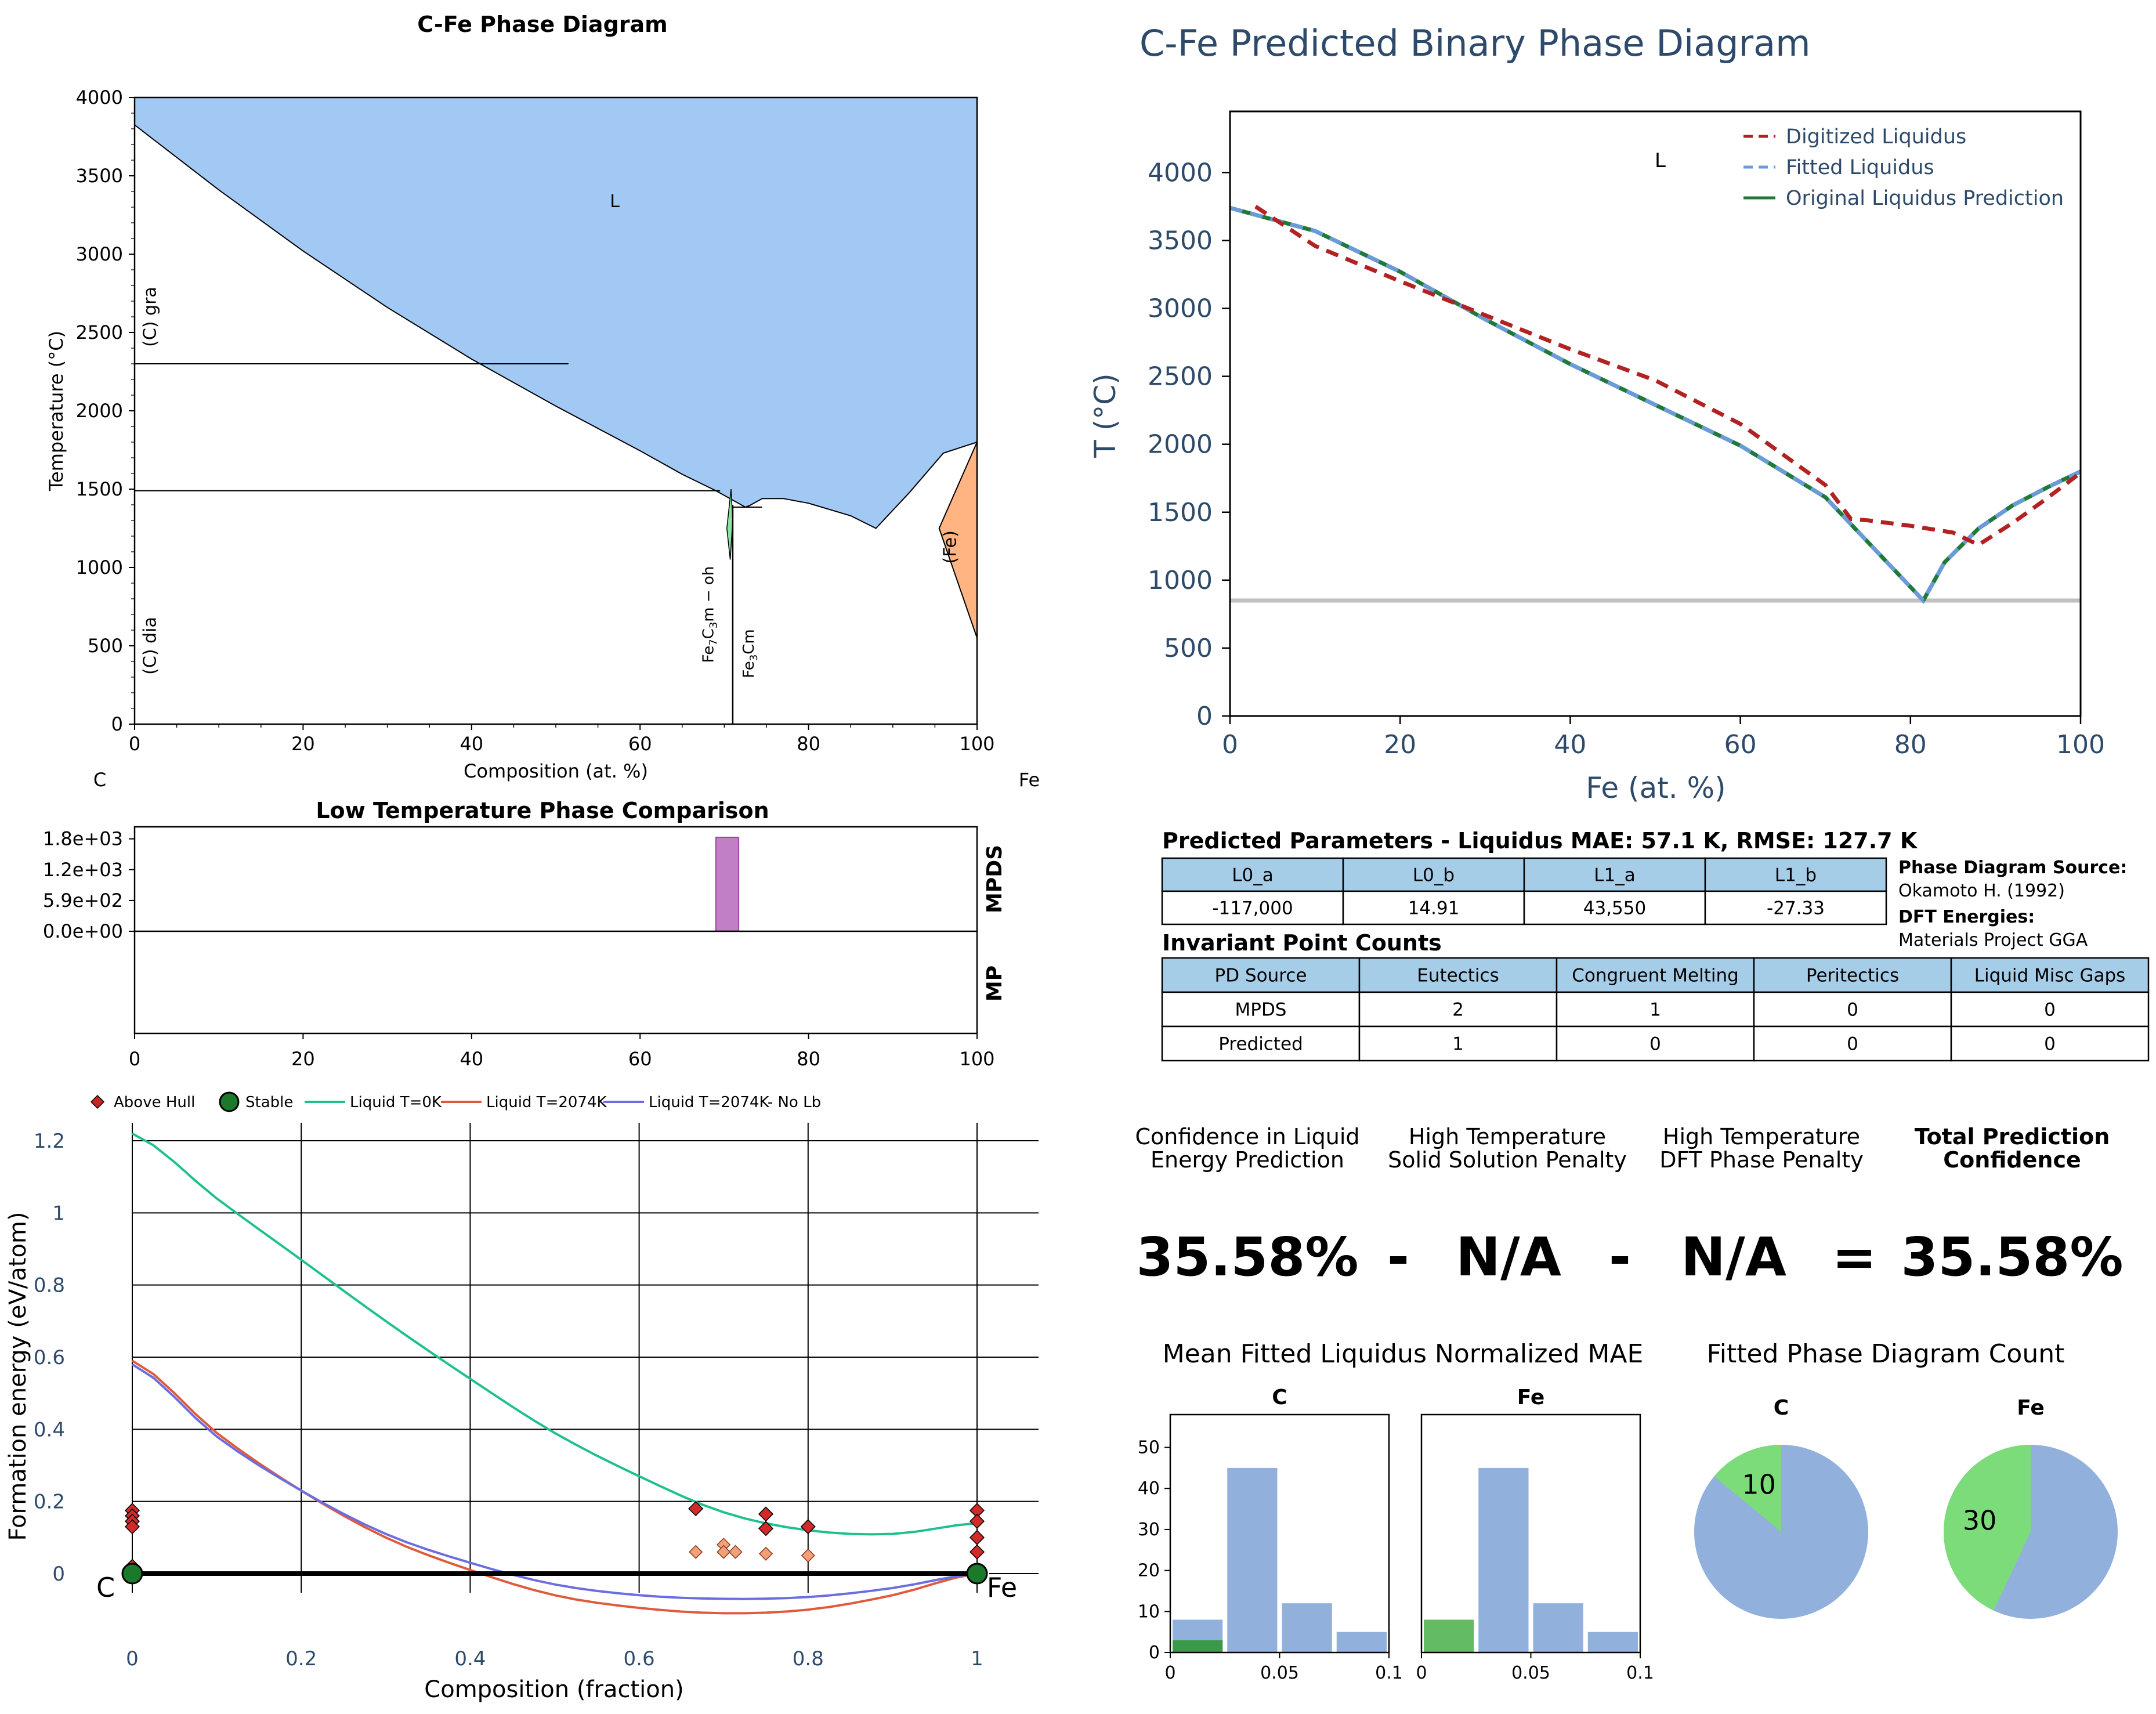 The image size is (2156, 1714). What do you see at coordinates (1434, 908) in the screenshot?
I see `params-cell-text: 14.91` at bounding box center [1434, 908].